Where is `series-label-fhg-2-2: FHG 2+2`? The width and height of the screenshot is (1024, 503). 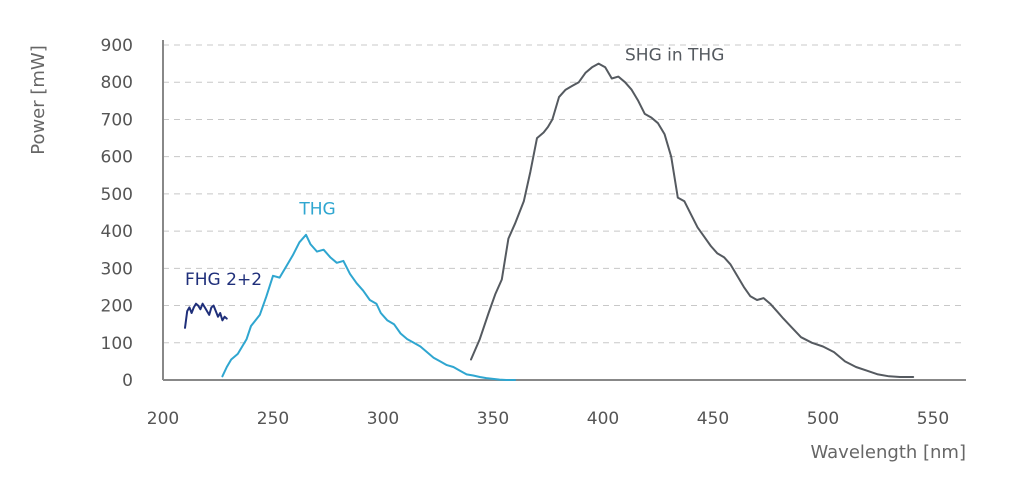
series-label-fhg-2-2: FHG 2+2 is located at coordinates (223, 280).